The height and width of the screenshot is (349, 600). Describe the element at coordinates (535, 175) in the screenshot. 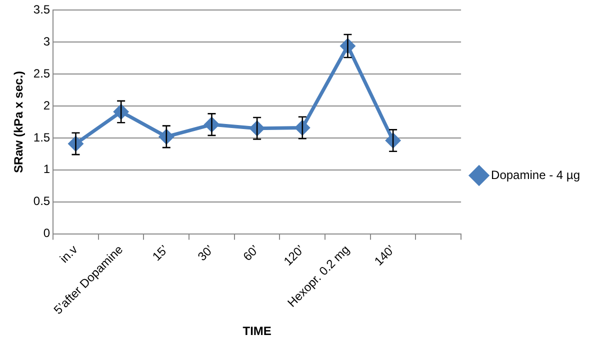

I see `legend-label: Dopamine - 4 µg` at that location.